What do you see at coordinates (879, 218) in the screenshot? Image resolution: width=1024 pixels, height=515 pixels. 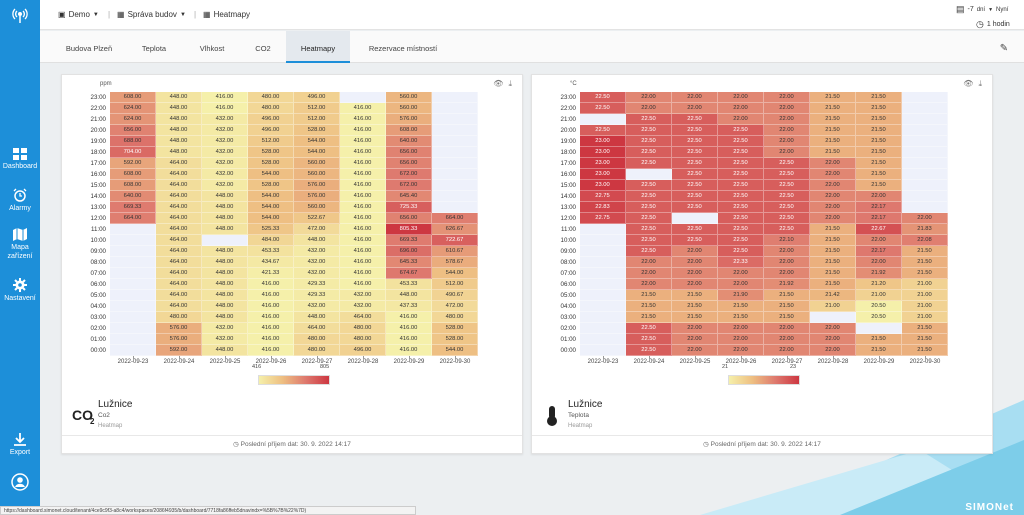 I see `heatmap-cell: 22.17` at bounding box center [879, 218].